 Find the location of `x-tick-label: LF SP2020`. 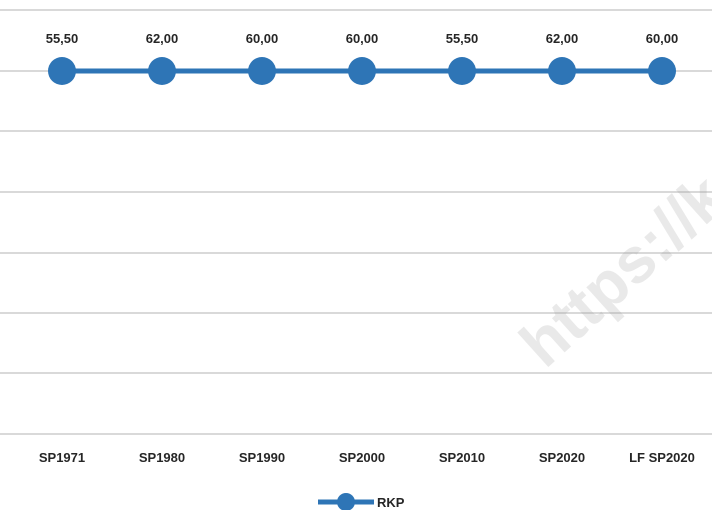

x-tick-label: LF SP2020 is located at coordinates (662, 457).